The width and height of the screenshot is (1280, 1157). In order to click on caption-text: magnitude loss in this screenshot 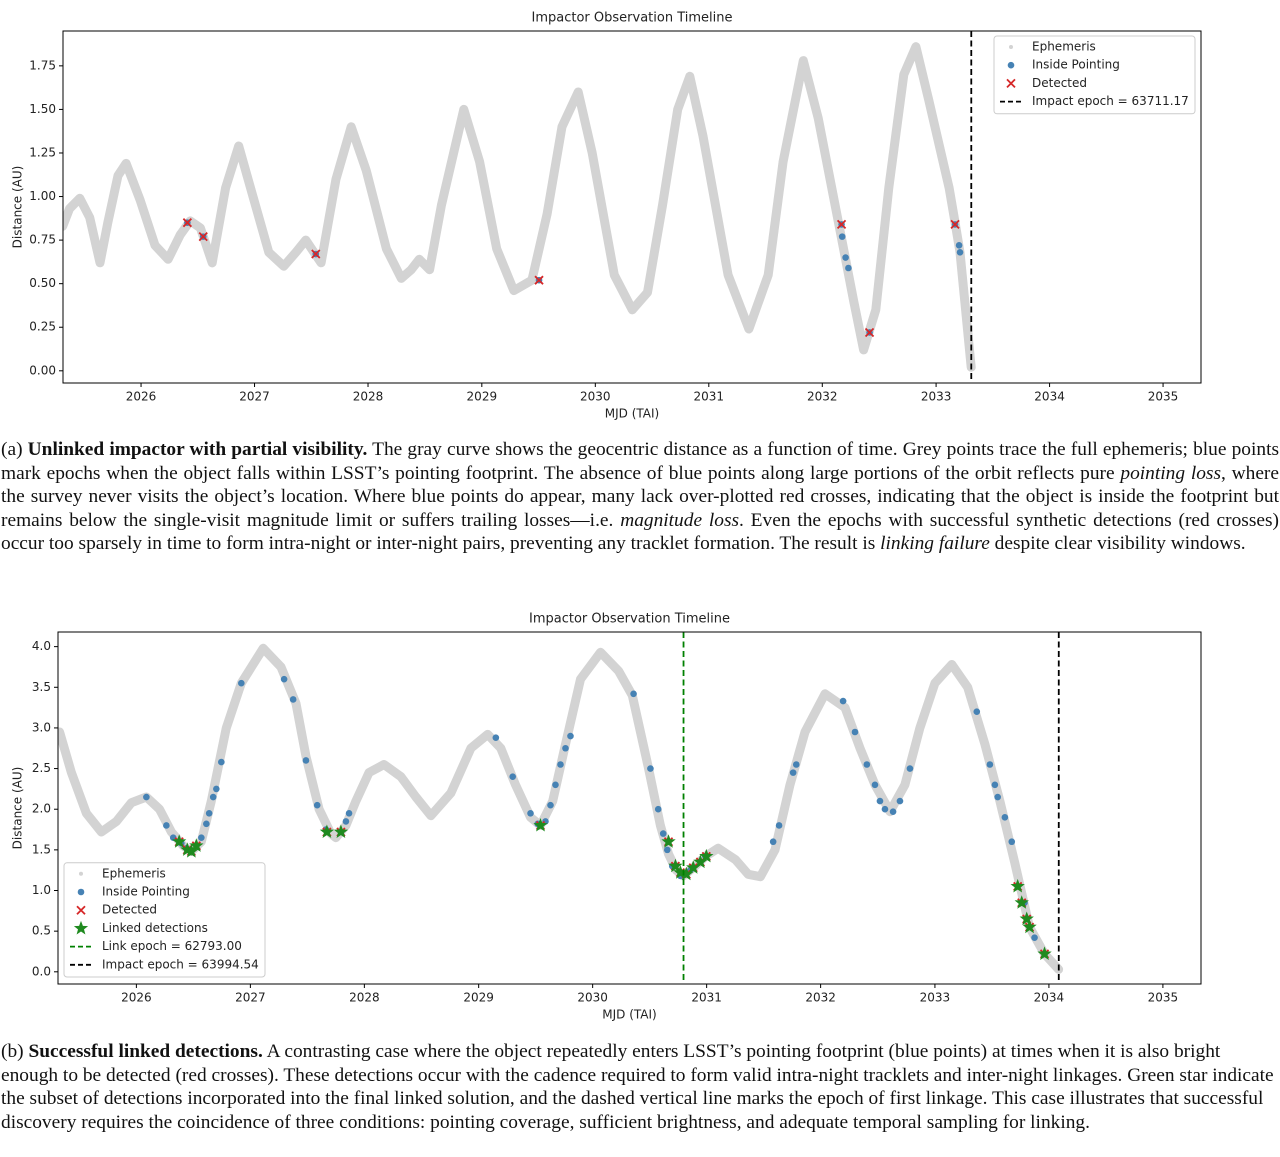, I will do `click(680, 520)`.